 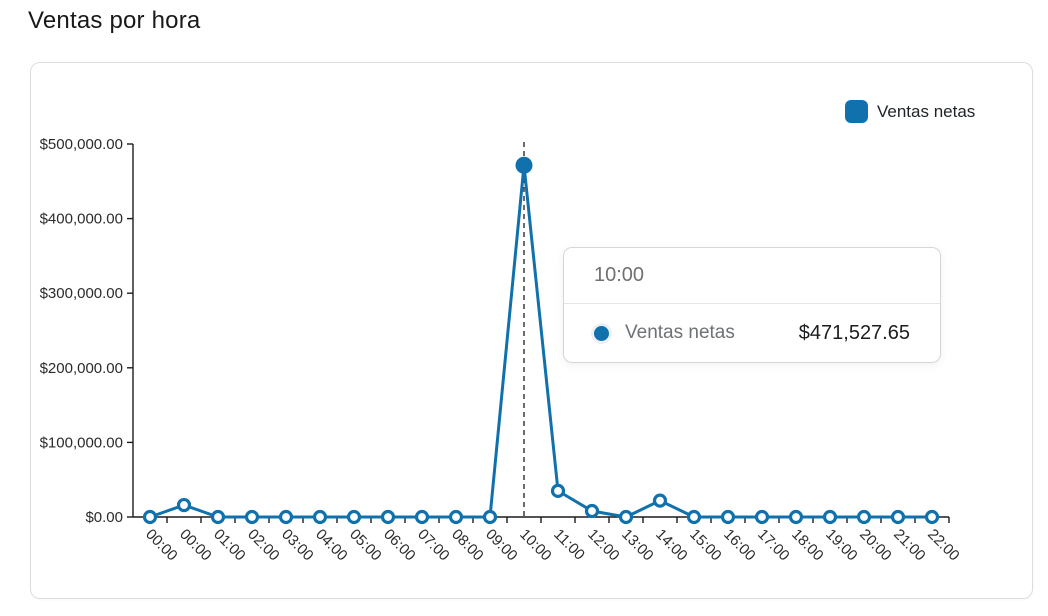 What do you see at coordinates (943, 545) in the screenshot?
I see `x-axis-tick-label: 22:00` at bounding box center [943, 545].